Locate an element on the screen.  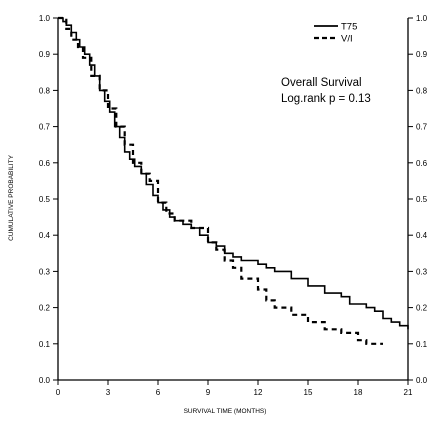
y-tick-label-right: 0.5 is located at coordinates (422, 199).